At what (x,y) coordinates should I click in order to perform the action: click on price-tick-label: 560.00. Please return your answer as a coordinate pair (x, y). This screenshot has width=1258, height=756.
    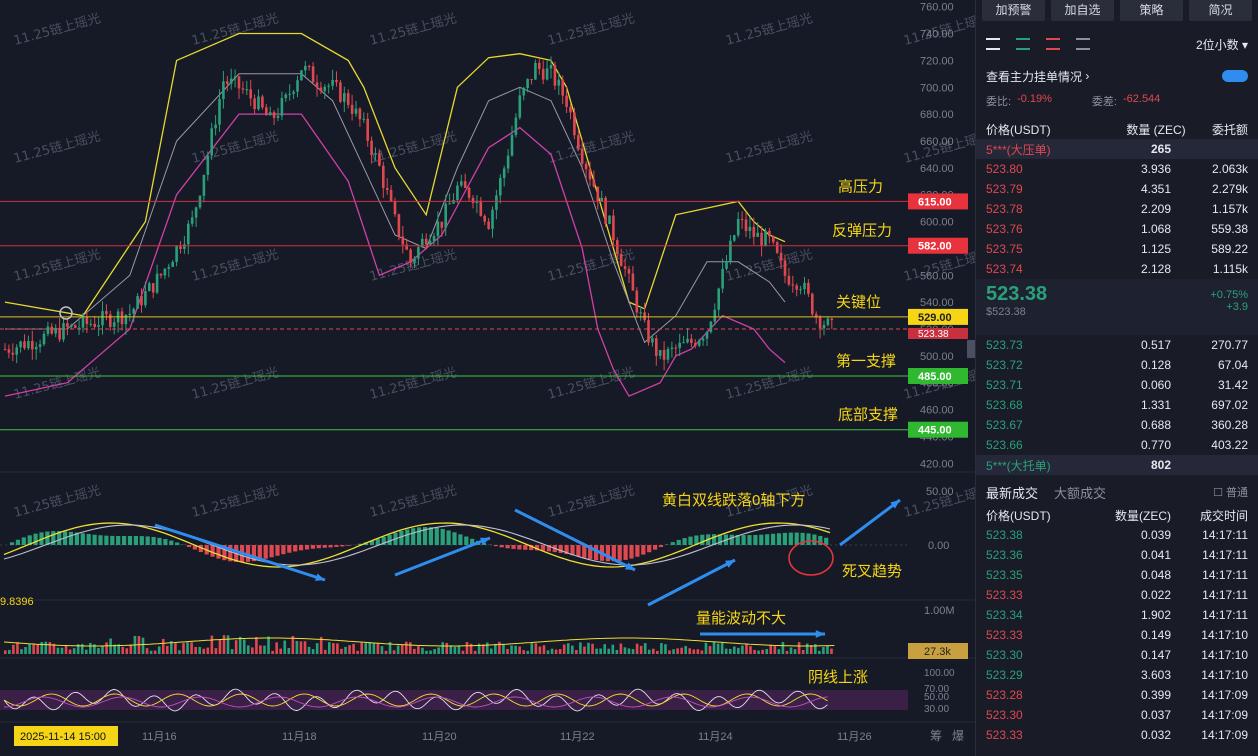
    Looking at the image, I should click on (937, 276).